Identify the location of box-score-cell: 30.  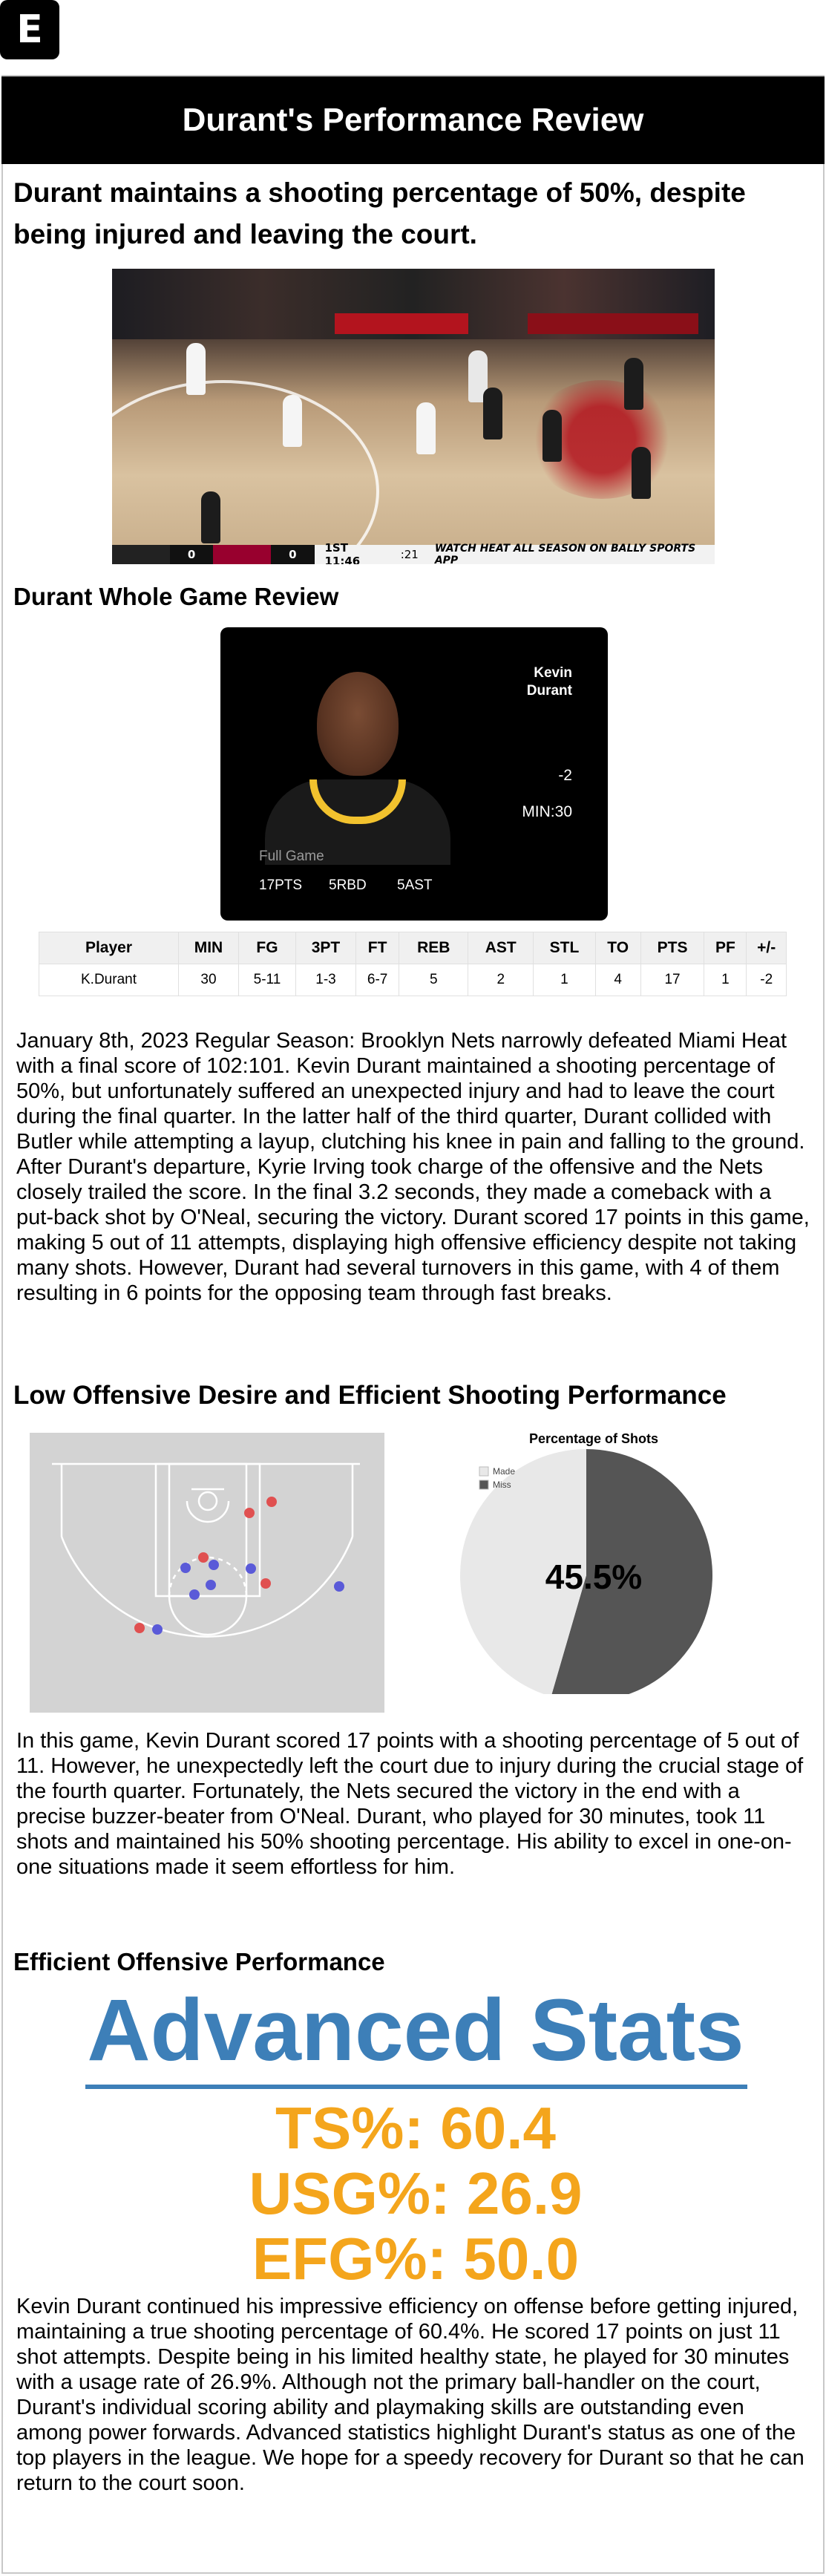
(208, 980).